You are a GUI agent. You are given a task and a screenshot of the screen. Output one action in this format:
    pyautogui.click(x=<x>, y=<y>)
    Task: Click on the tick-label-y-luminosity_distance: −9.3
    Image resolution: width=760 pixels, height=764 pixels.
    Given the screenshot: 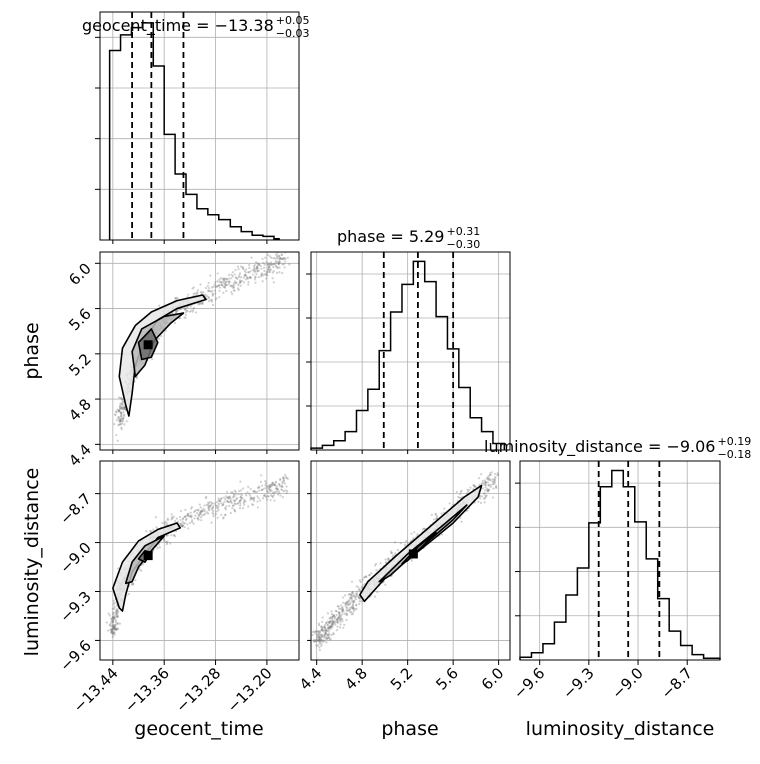 What is the action you would take?
    pyautogui.click(x=75, y=607)
    